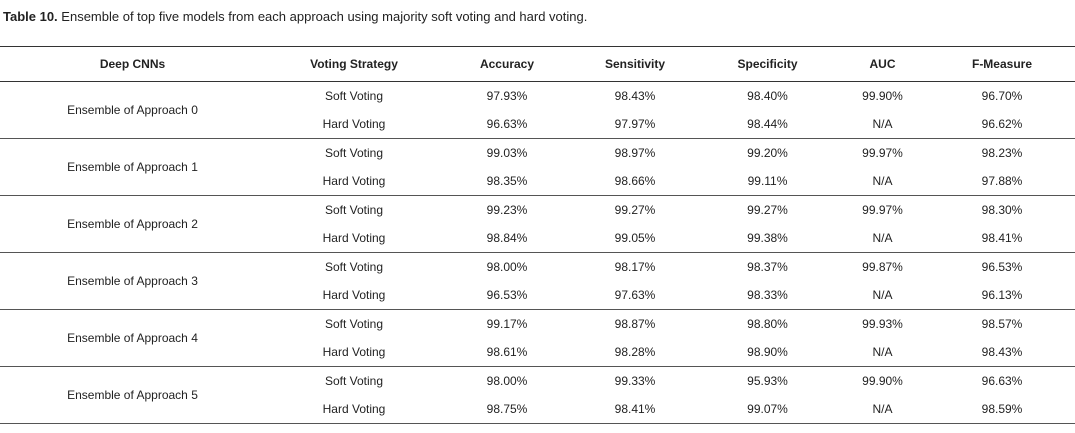 The height and width of the screenshot is (433, 1075). I want to click on table-row: Hard Voting 98.84% 99.05% 99.38% N/A 98.41%, so click(537, 238).